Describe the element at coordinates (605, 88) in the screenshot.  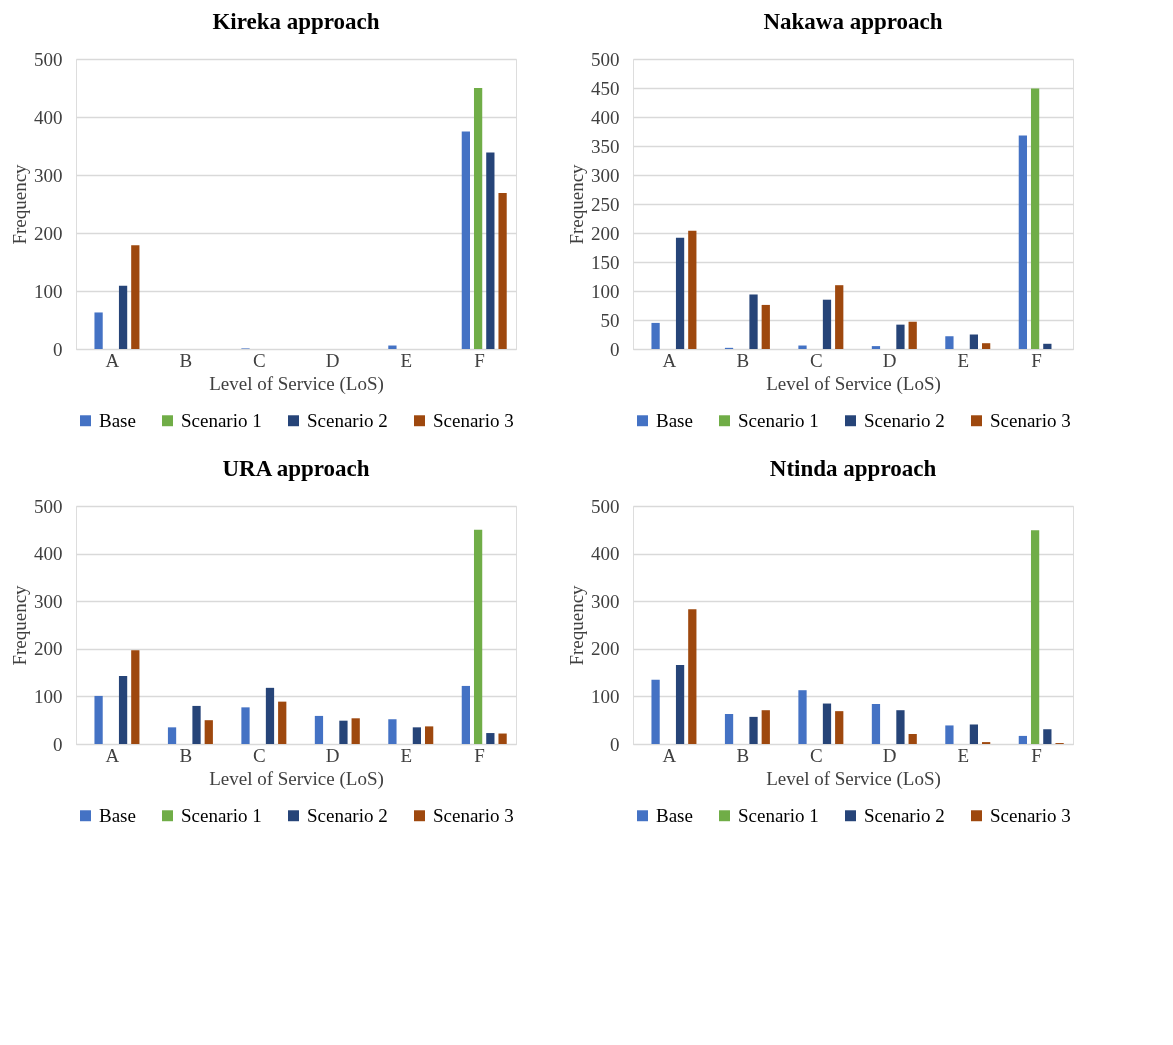
I see `y-tick-label: 450` at that location.